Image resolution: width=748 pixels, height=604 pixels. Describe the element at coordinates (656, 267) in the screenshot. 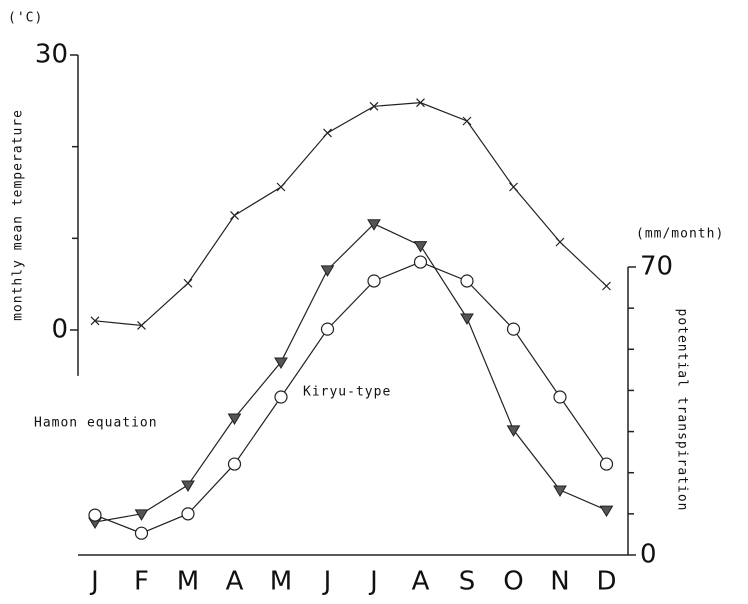

I see `y2-tick-label: 70` at that location.